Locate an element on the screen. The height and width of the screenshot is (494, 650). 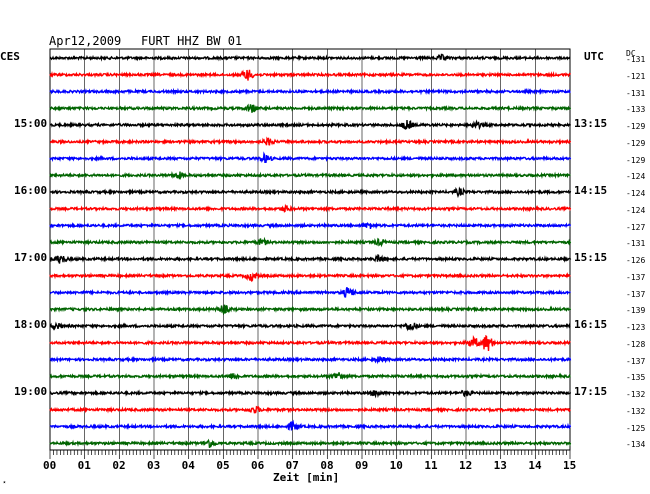
x-tick-label: 03 is located at coordinates (154, 465).